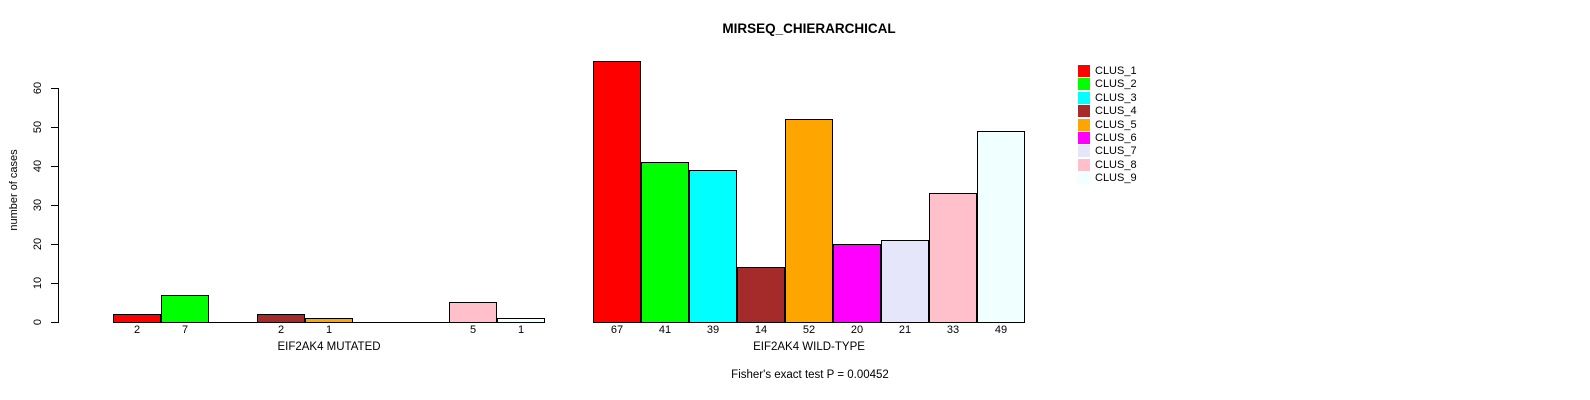 The height and width of the screenshot is (400, 1590). What do you see at coordinates (809, 347) in the screenshot?
I see `x-axis-label-wild-type: EIF2AK4 WILD-TYPE` at bounding box center [809, 347].